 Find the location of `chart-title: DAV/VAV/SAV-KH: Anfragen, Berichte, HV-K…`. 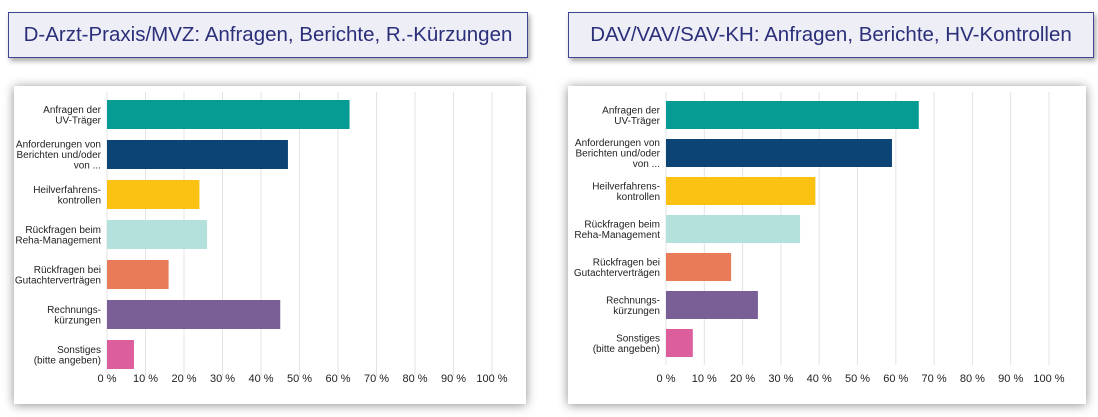

chart-title: DAV/VAV/SAV-KH: Anfragen, Berichte, HV-K… is located at coordinates (831, 35).